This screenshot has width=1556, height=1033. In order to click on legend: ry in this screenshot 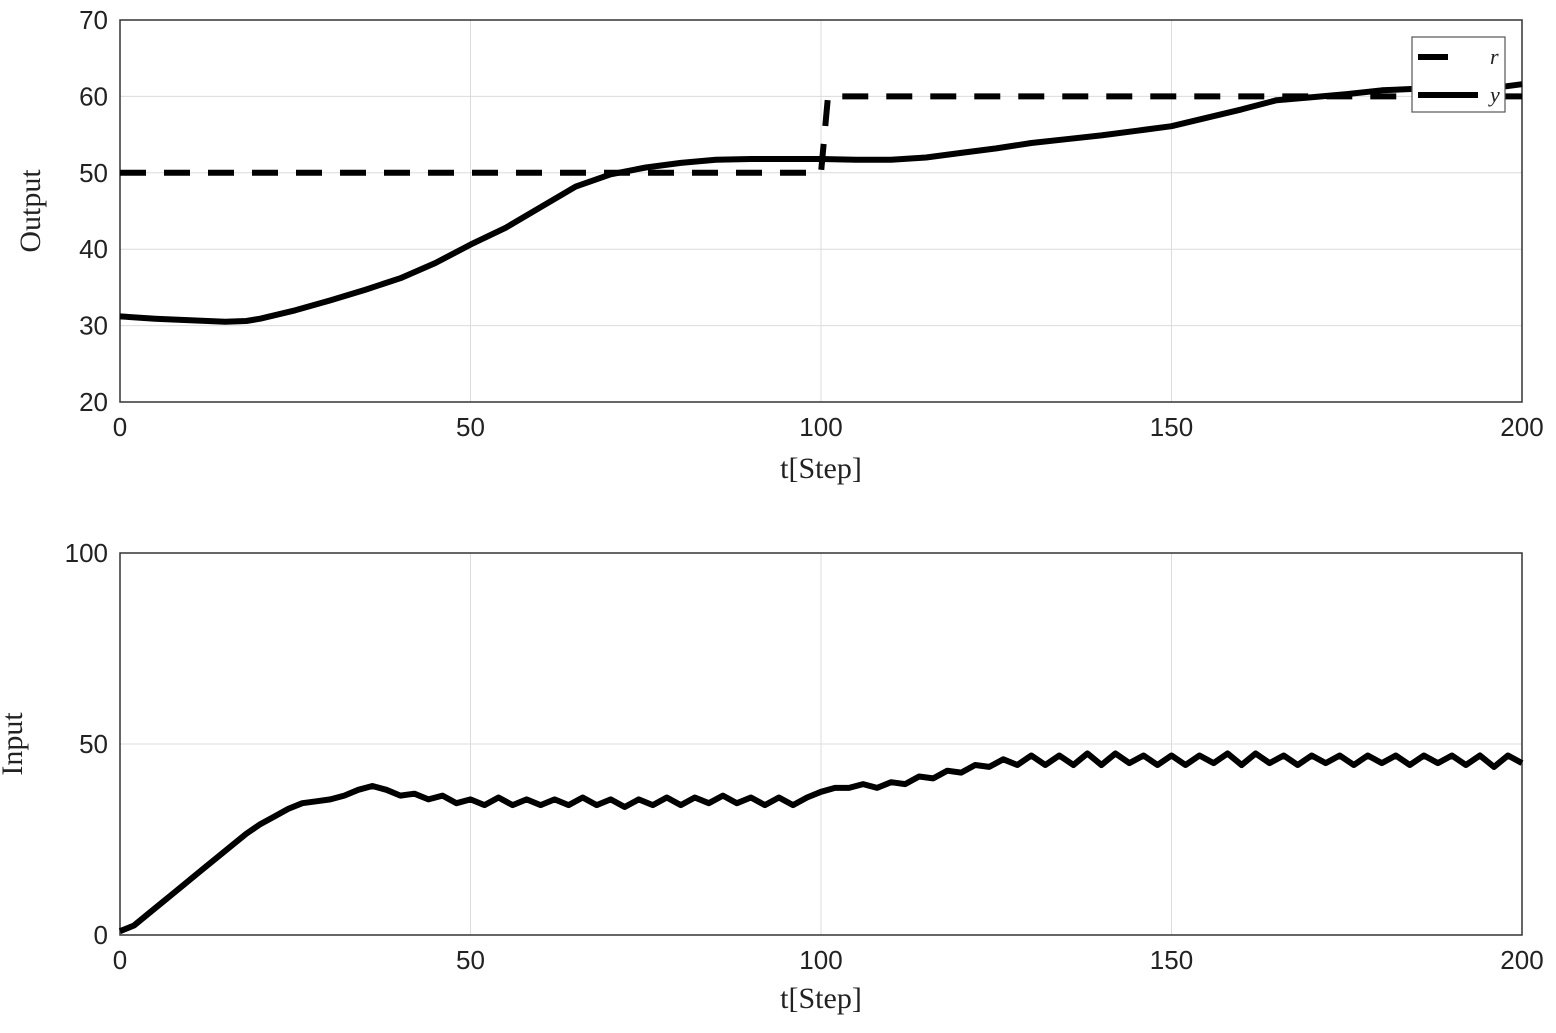, I will do `click(1458, 74)`.